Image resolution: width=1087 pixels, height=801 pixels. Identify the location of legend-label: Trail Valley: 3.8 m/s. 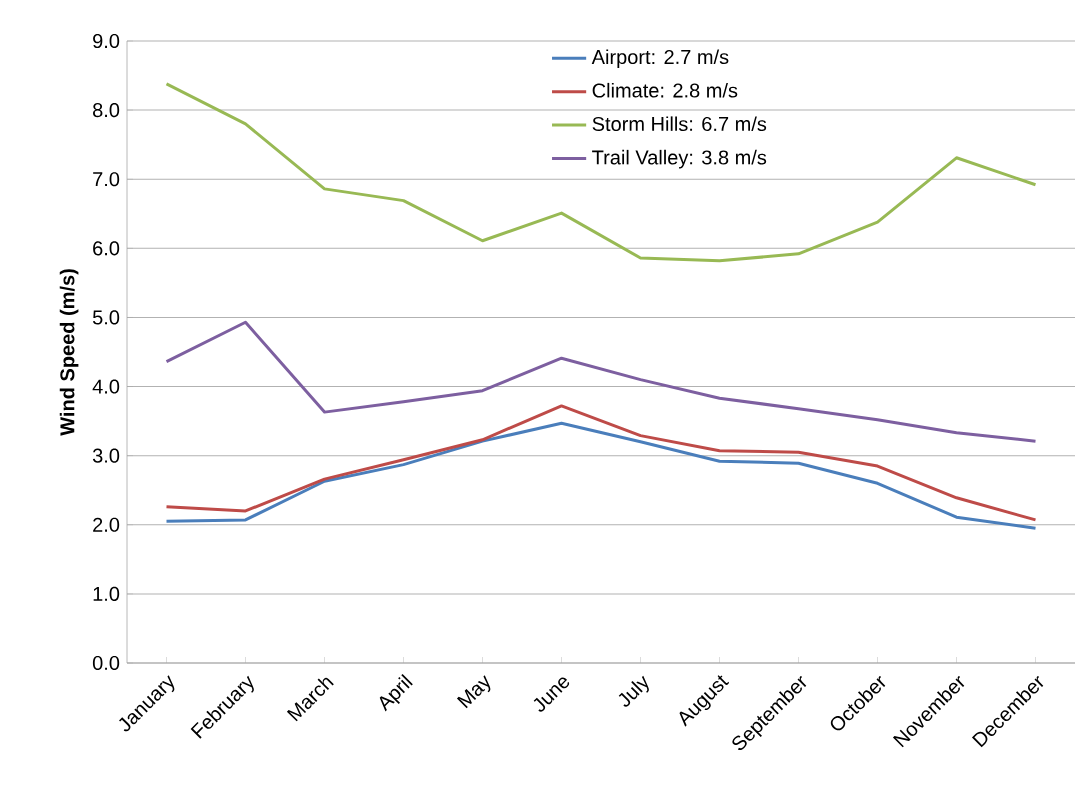
(679, 159).